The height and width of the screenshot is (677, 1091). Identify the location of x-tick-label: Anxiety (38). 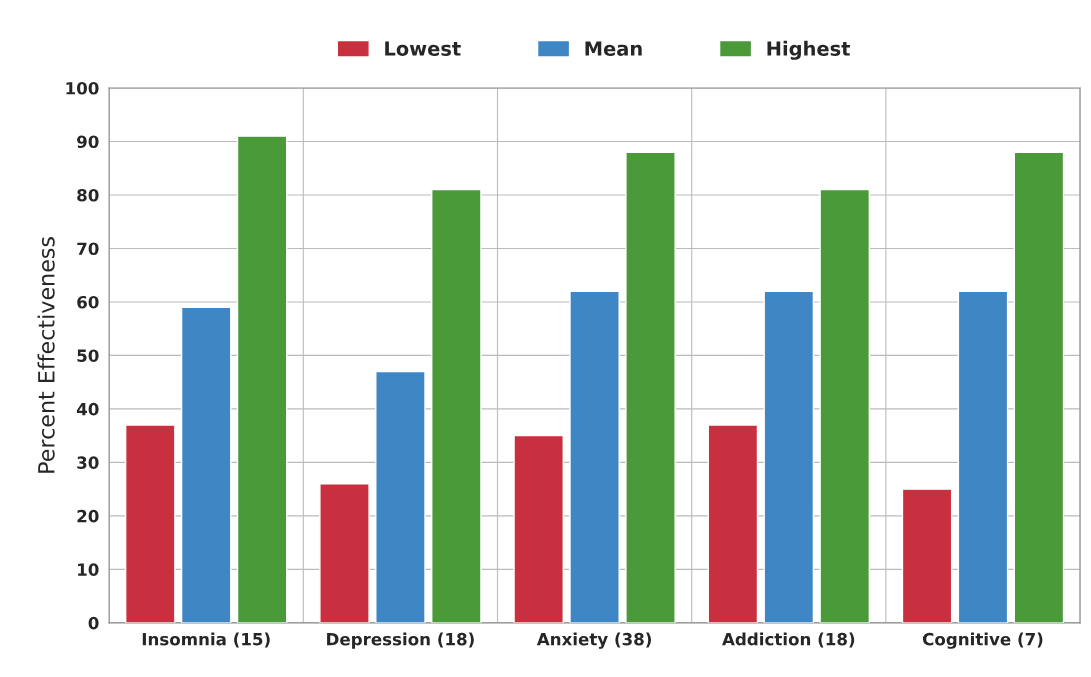
(593, 640).